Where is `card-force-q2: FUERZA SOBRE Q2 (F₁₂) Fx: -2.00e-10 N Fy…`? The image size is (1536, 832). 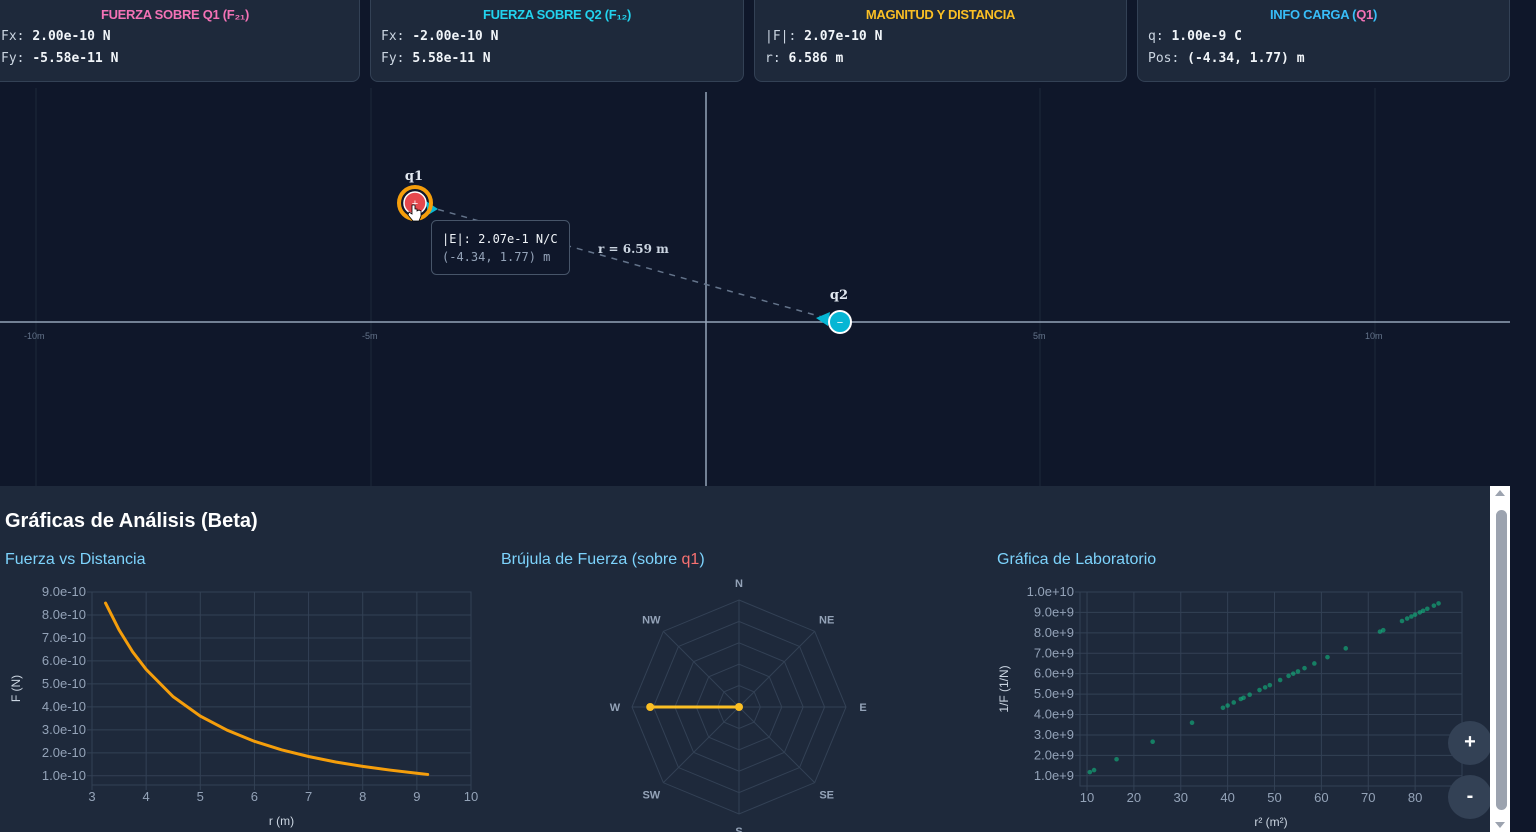
card-force-q2: FUERZA SOBRE Q2 (F₁₂) Fx: -2.00e-10 N Fy… is located at coordinates (557, 41).